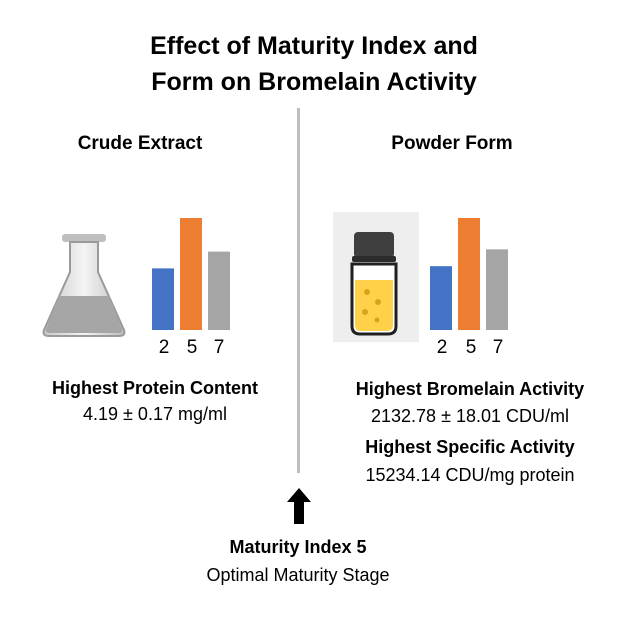 This screenshot has height=628, width=628. What do you see at coordinates (470, 447) in the screenshot?
I see `specific-activity-label: Highest Specific Activity` at bounding box center [470, 447].